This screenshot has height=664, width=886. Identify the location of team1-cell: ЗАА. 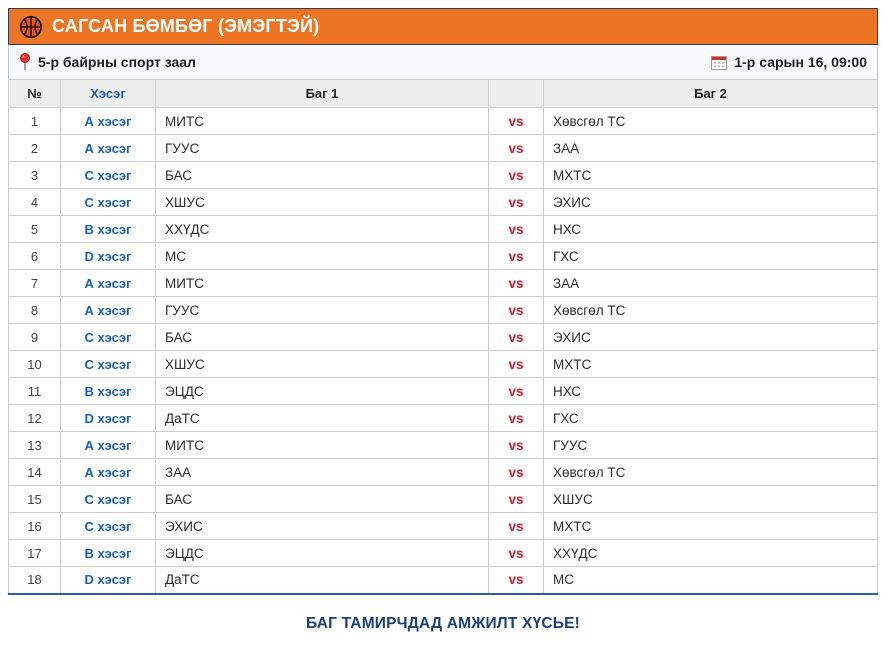
(322, 472).